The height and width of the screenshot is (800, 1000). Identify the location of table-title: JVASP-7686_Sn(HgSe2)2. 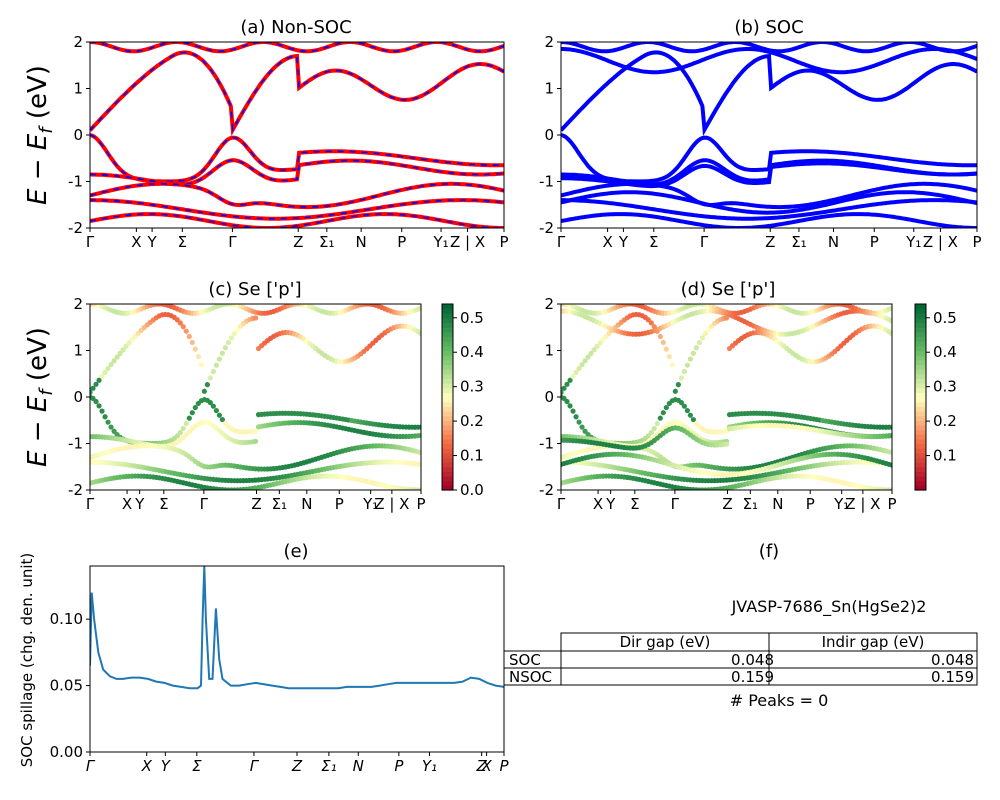
(829, 607).